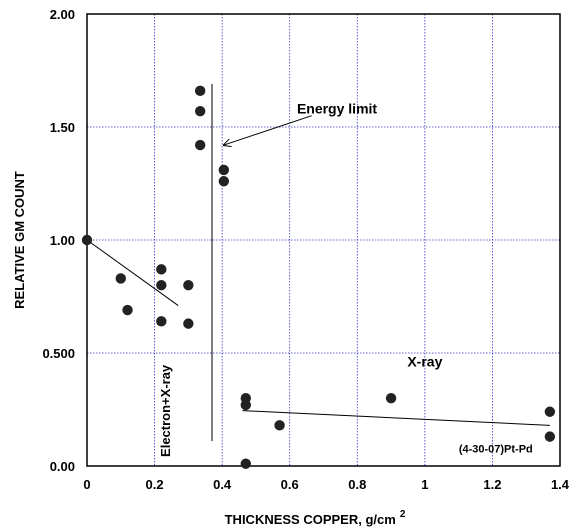 This screenshot has width=574, height=531. I want to click on y-tick-label: 1.50, so click(62, 127).